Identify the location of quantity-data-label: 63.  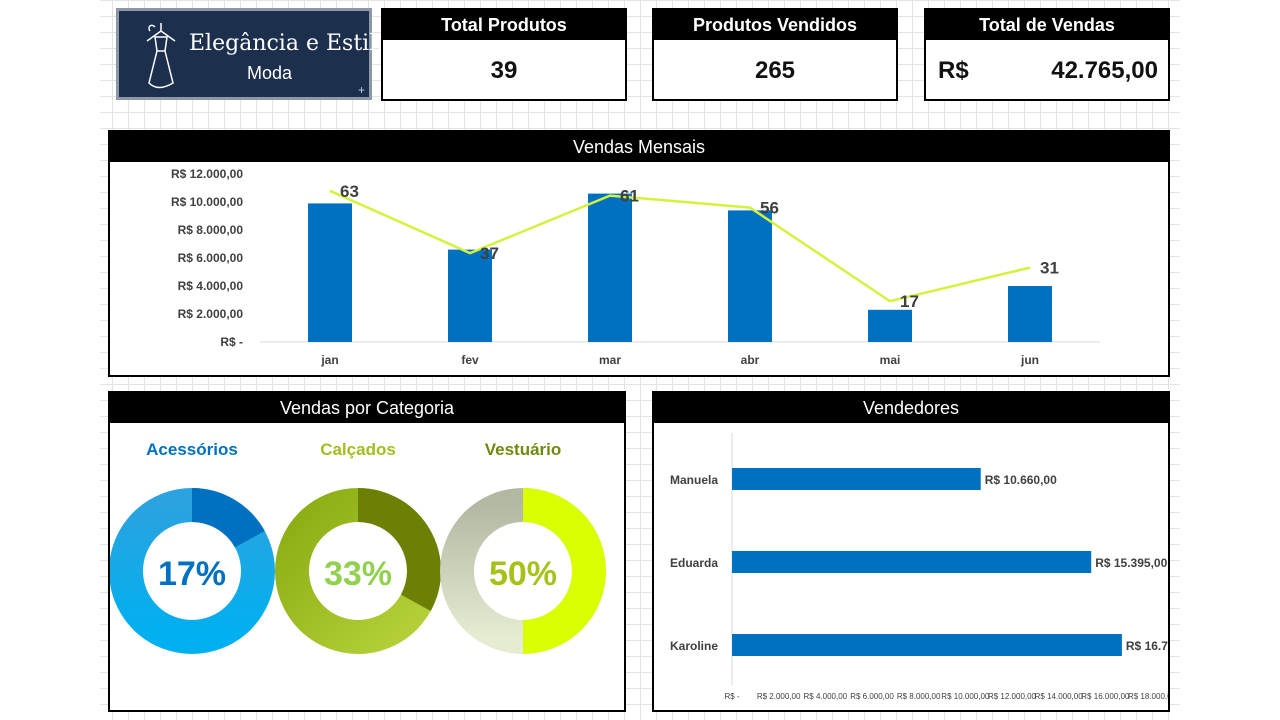
(349, 191).